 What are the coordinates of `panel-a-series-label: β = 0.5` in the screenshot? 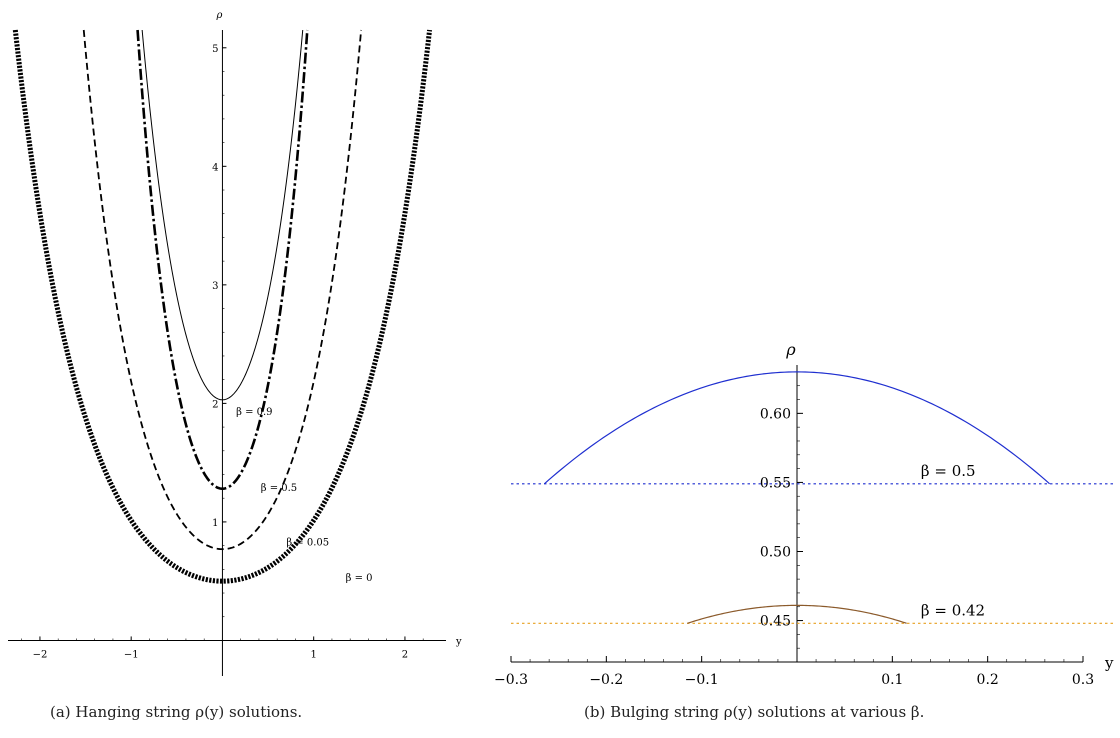 It's located at (279, 488).